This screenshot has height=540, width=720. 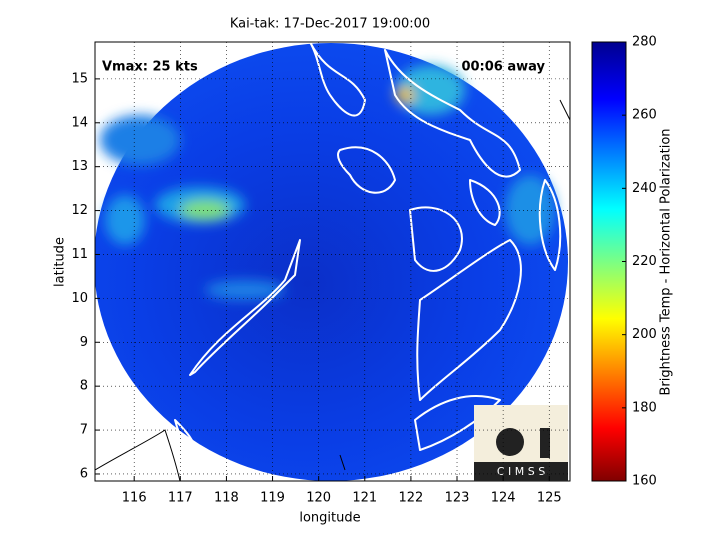 What do you see at coordinates (644, 334) in the screenshot?
I see `colorbar-tick-label: 200` at bounding box center [644, 334].